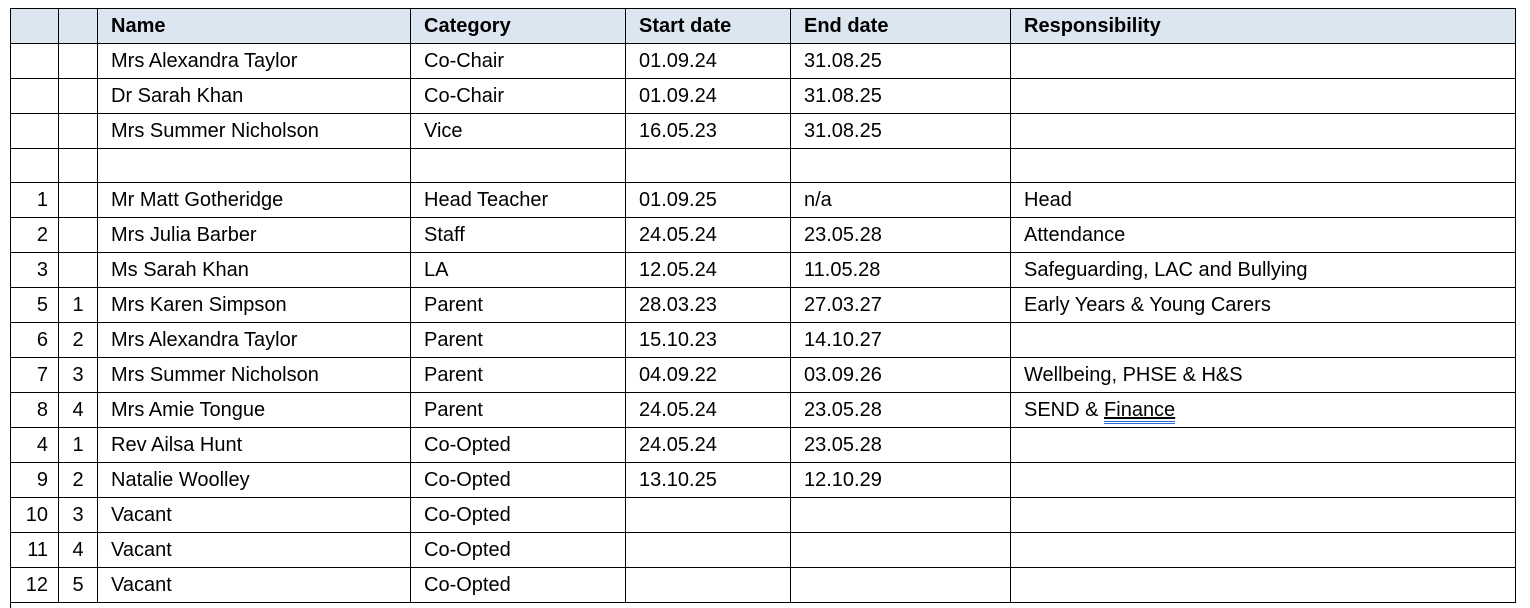 This screenshot has width=1530, height=608. Describe the element at coordinates (254, 165) in the screenshot. I see `cell-name` at that location.